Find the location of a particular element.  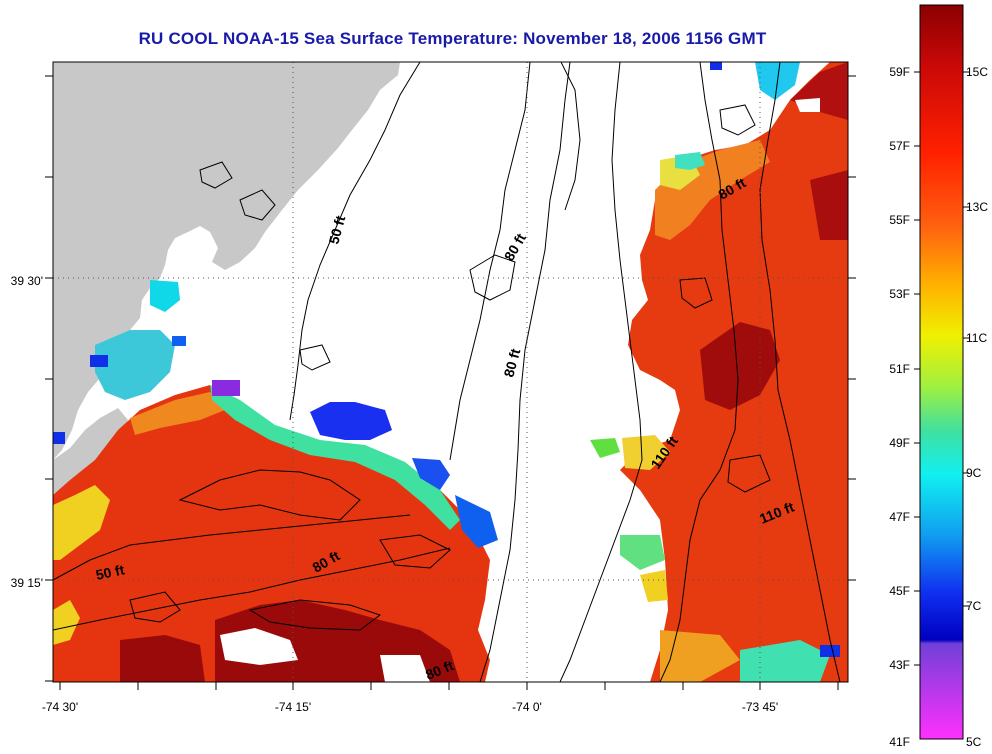

contour-label: 80 ft is located at coordinates (511, 363).